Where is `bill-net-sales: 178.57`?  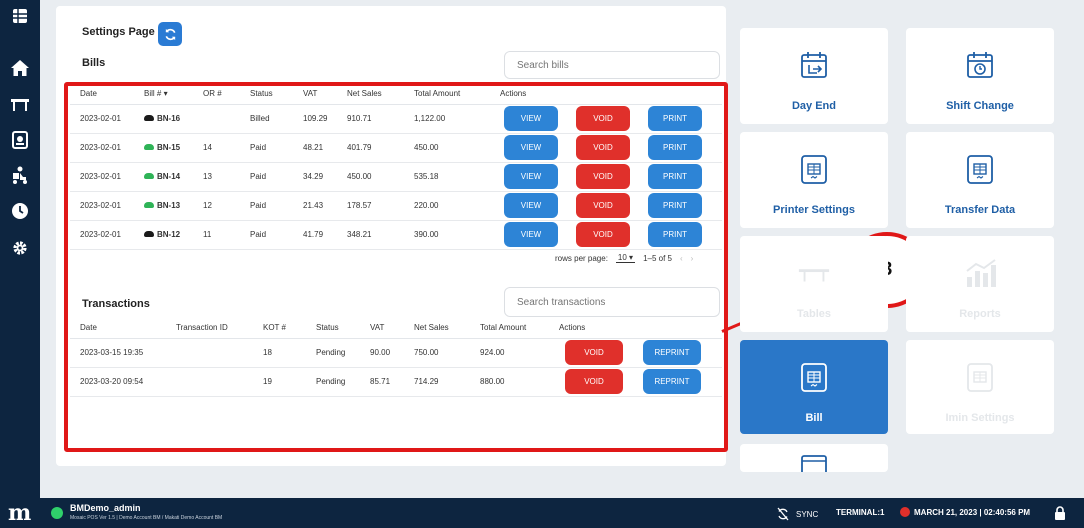
bill-net-sales: 178.57 is located at coordinates (370, 206).